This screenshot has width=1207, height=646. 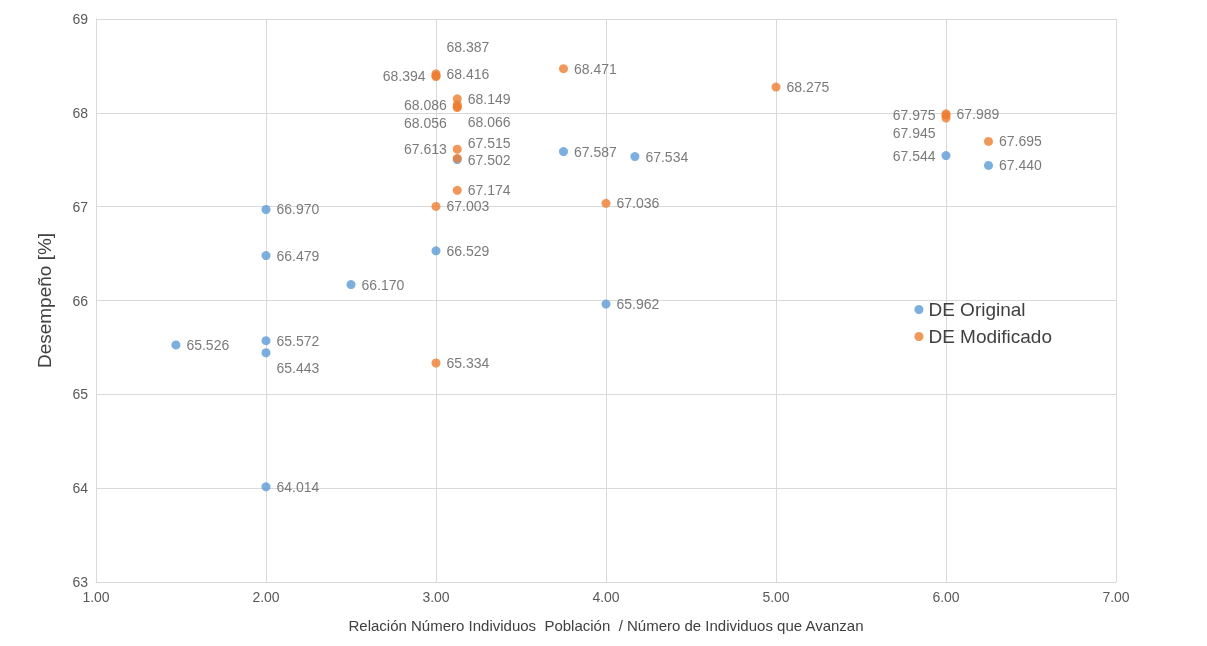 I want to click on data-label: 68.086, so click(x=425, y=104).